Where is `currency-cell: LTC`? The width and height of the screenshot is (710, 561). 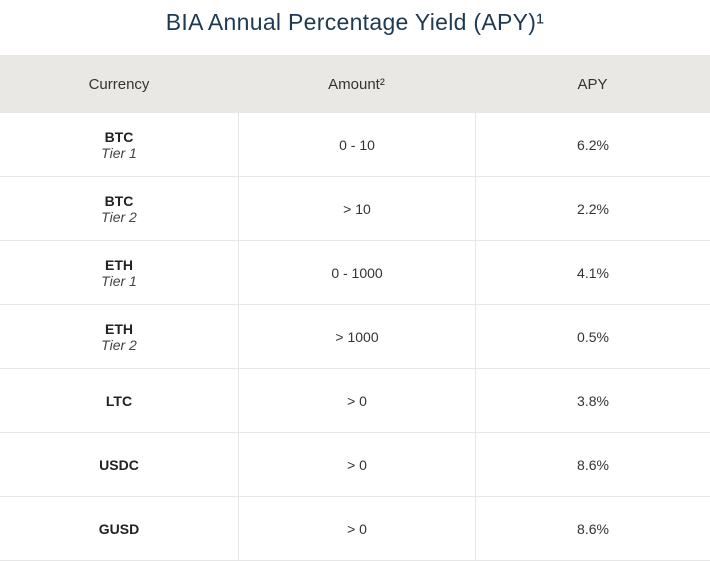 currency-cell: LTC is located at coordinates (119, 400).